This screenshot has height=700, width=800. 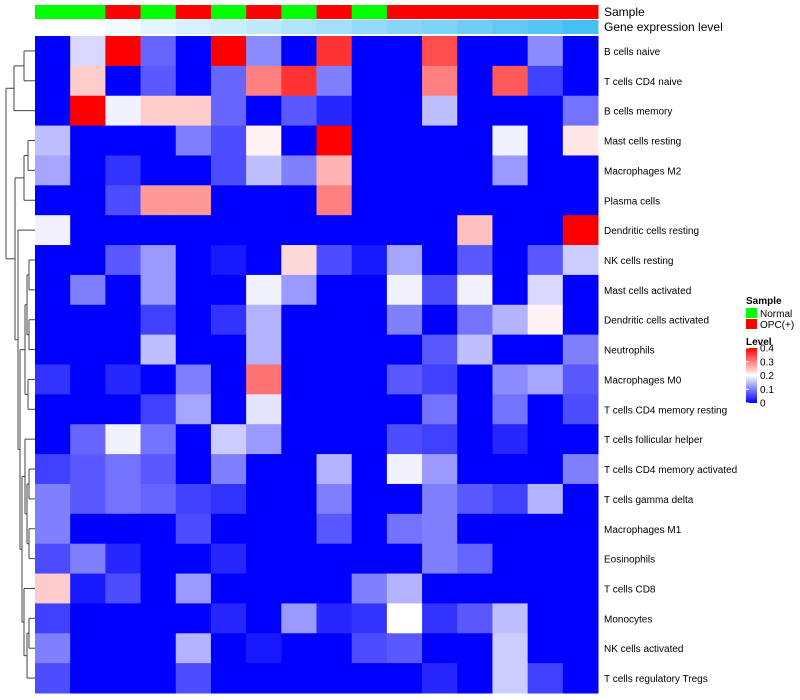 I want to click on row-label: Dendritic cells activated, so click(x=656, y=321).